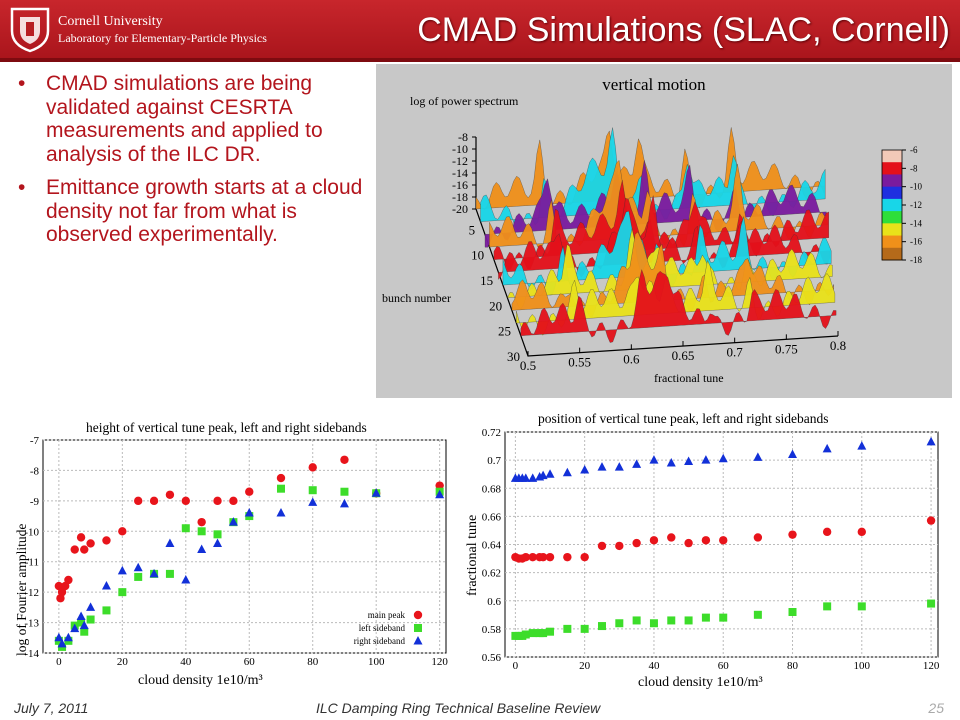  I want to click on surface-ribbons, so click(656, 235).